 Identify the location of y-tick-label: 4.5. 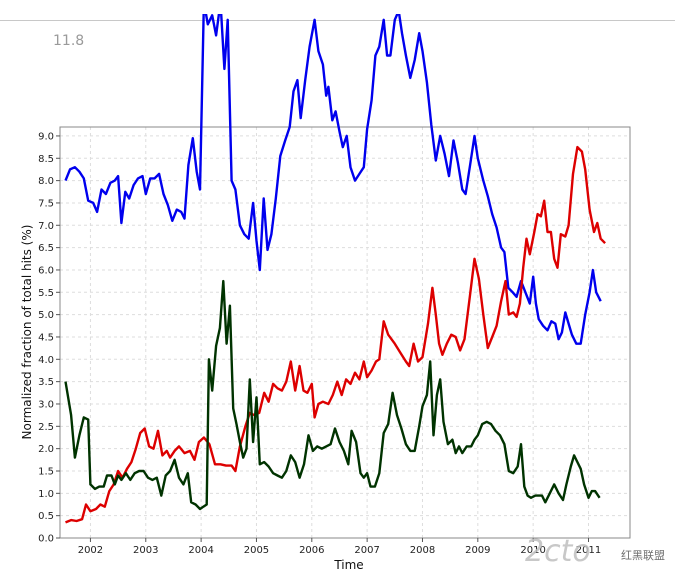
(46, 337).